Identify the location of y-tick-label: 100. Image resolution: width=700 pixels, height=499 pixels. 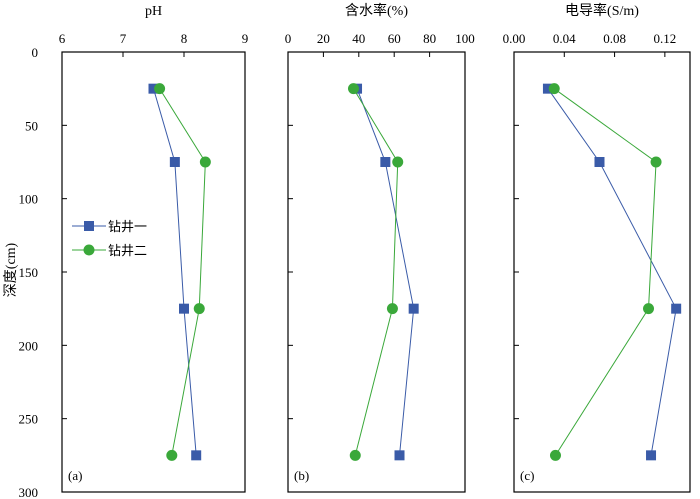
(29, 199).